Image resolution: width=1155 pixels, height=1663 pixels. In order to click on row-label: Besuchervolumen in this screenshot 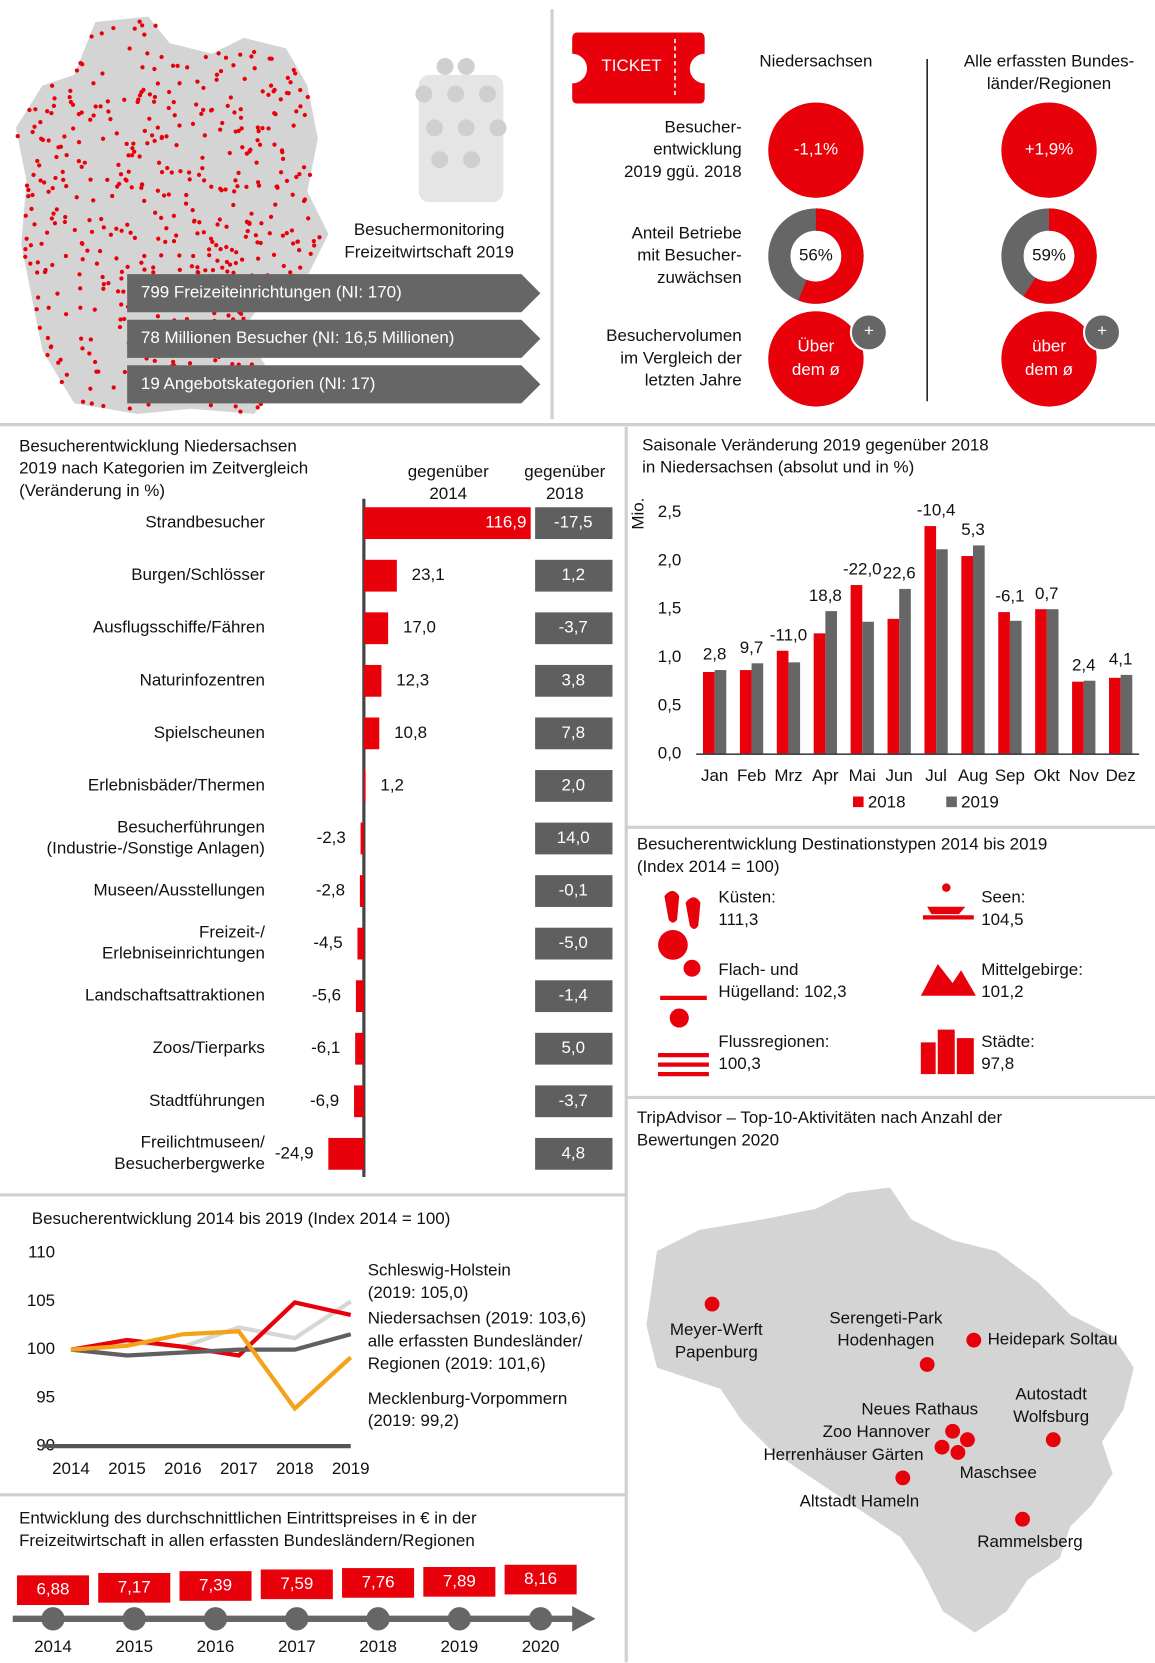, I will do `click(674, 335)`.